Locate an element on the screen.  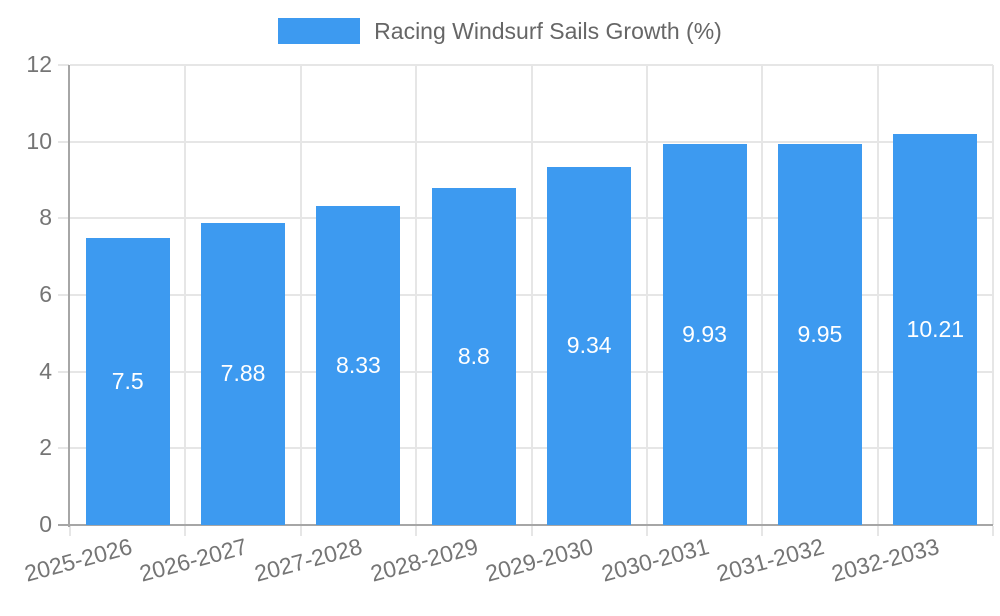
legend: Racing Windsurf Sails Growth (%) is located at coordinates (500, 31).